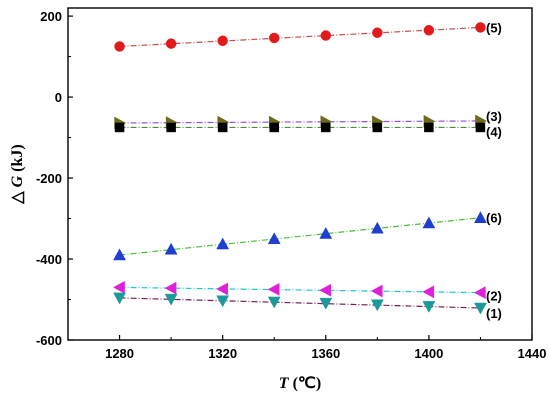  What do you see at coordinates (494, 116) in the screenshot?
I see `series-label: (3)` at bounding box center [494, 116].